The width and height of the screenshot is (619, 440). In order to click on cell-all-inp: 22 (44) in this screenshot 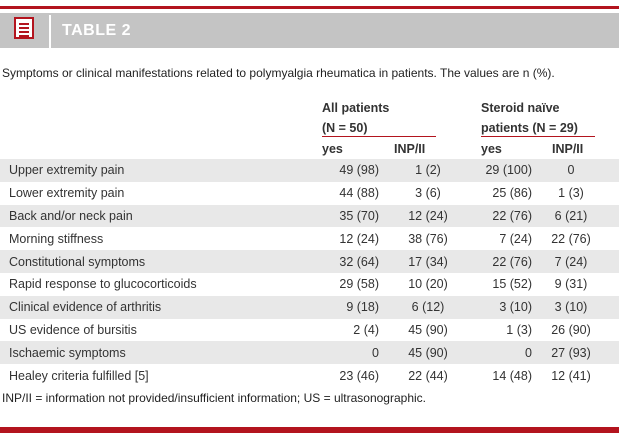, I will do `click(428, 375)`.